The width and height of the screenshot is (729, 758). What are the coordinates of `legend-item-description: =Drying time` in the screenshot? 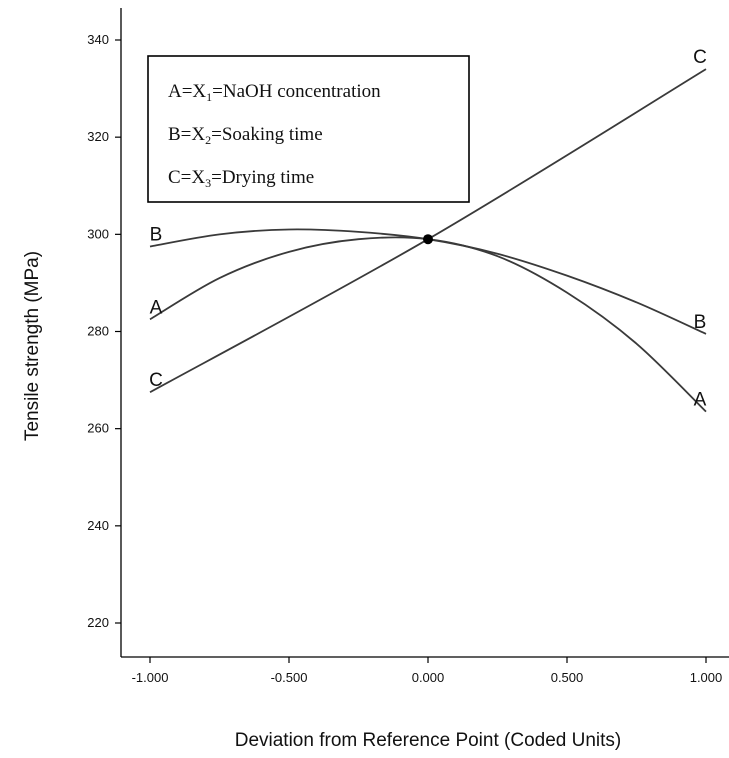 It's located at (262, 177).